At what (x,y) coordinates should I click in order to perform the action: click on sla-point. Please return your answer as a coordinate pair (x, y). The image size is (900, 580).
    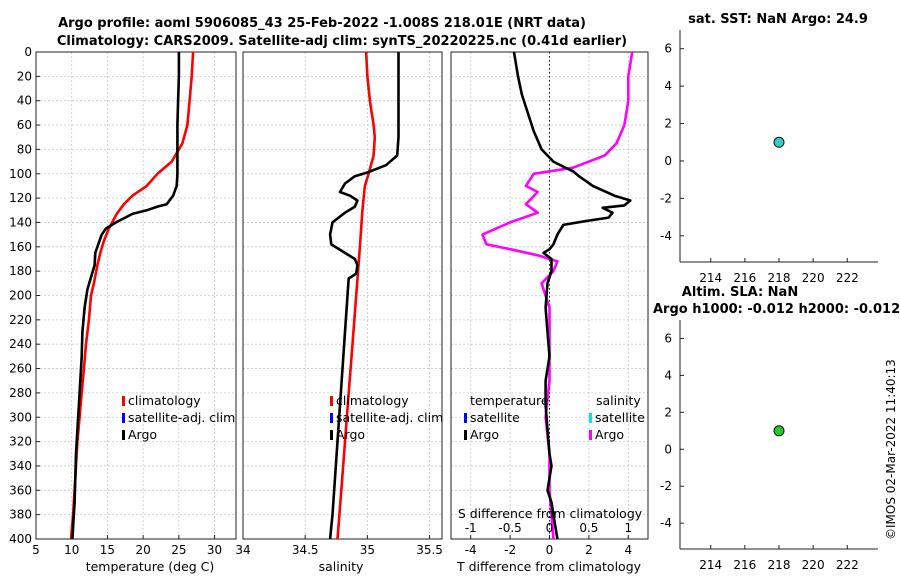
    Looking at the image, I should click on (779, 431).